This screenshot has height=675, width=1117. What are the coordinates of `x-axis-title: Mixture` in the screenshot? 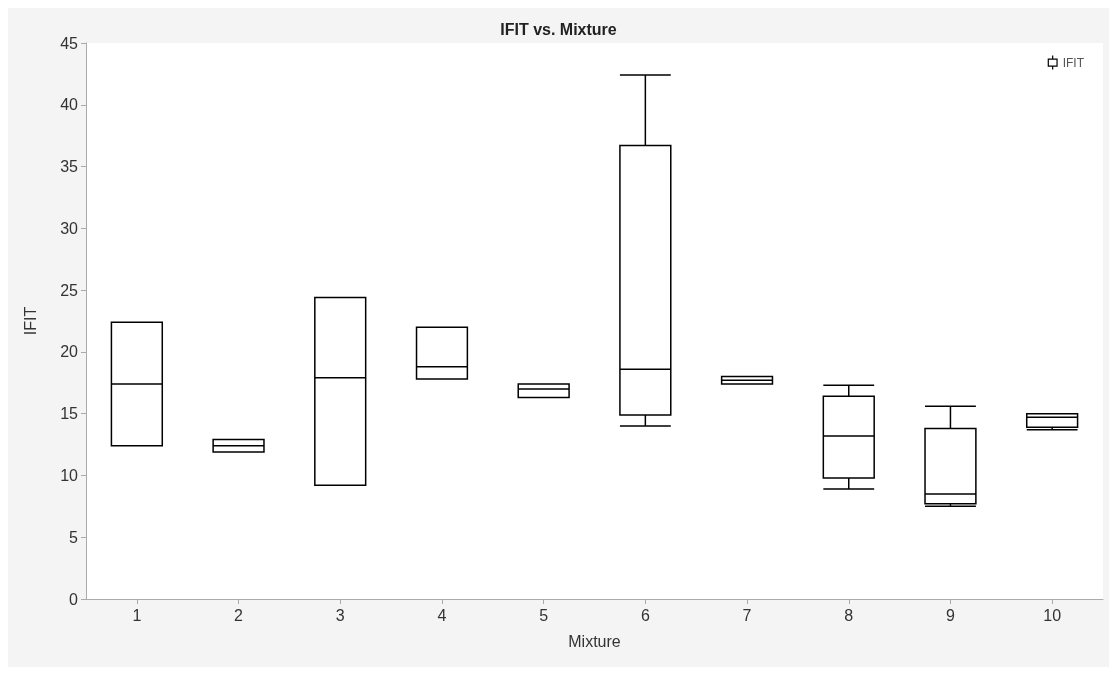 It's located at (594, 641).